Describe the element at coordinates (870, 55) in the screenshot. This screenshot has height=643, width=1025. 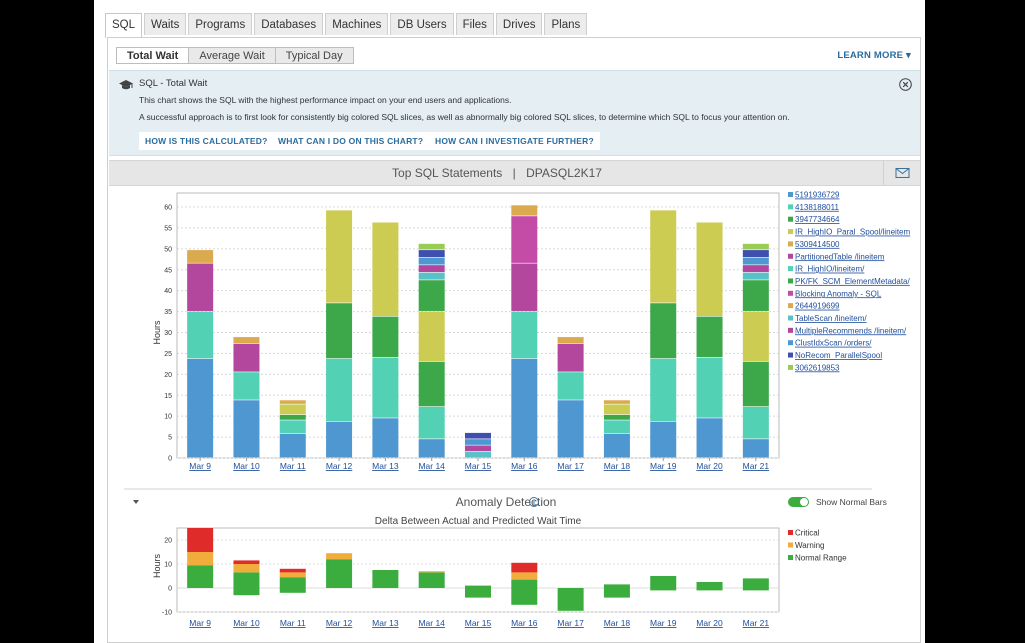
I see `learn-more-label: LEARN MORE` at that location.